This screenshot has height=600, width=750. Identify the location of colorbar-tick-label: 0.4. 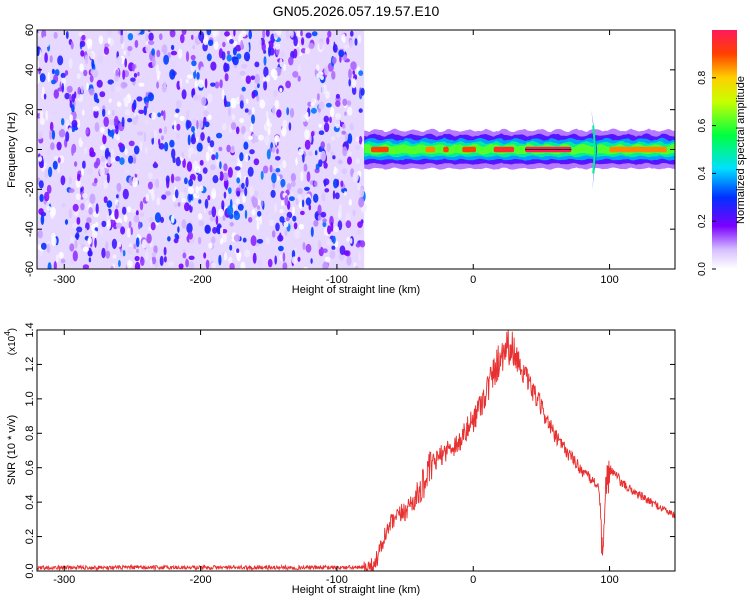
(702, 173).